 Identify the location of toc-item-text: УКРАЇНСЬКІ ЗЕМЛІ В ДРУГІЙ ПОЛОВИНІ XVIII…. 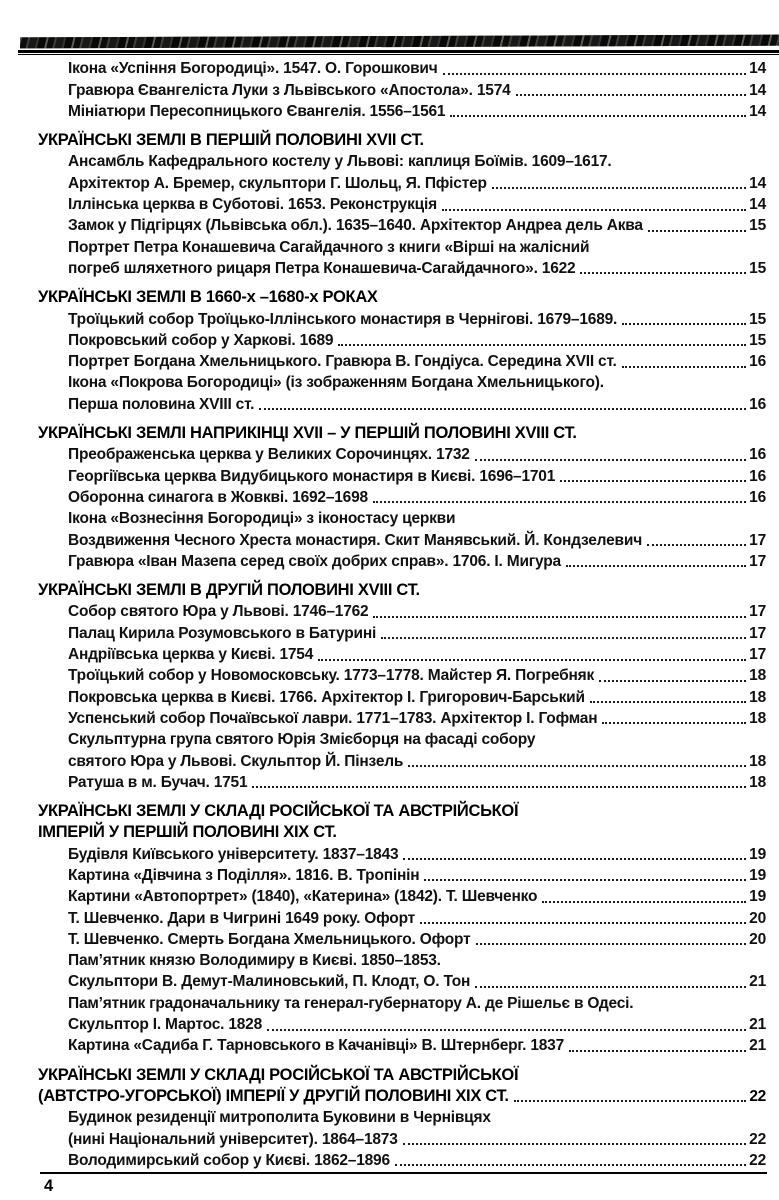
(229, 590).